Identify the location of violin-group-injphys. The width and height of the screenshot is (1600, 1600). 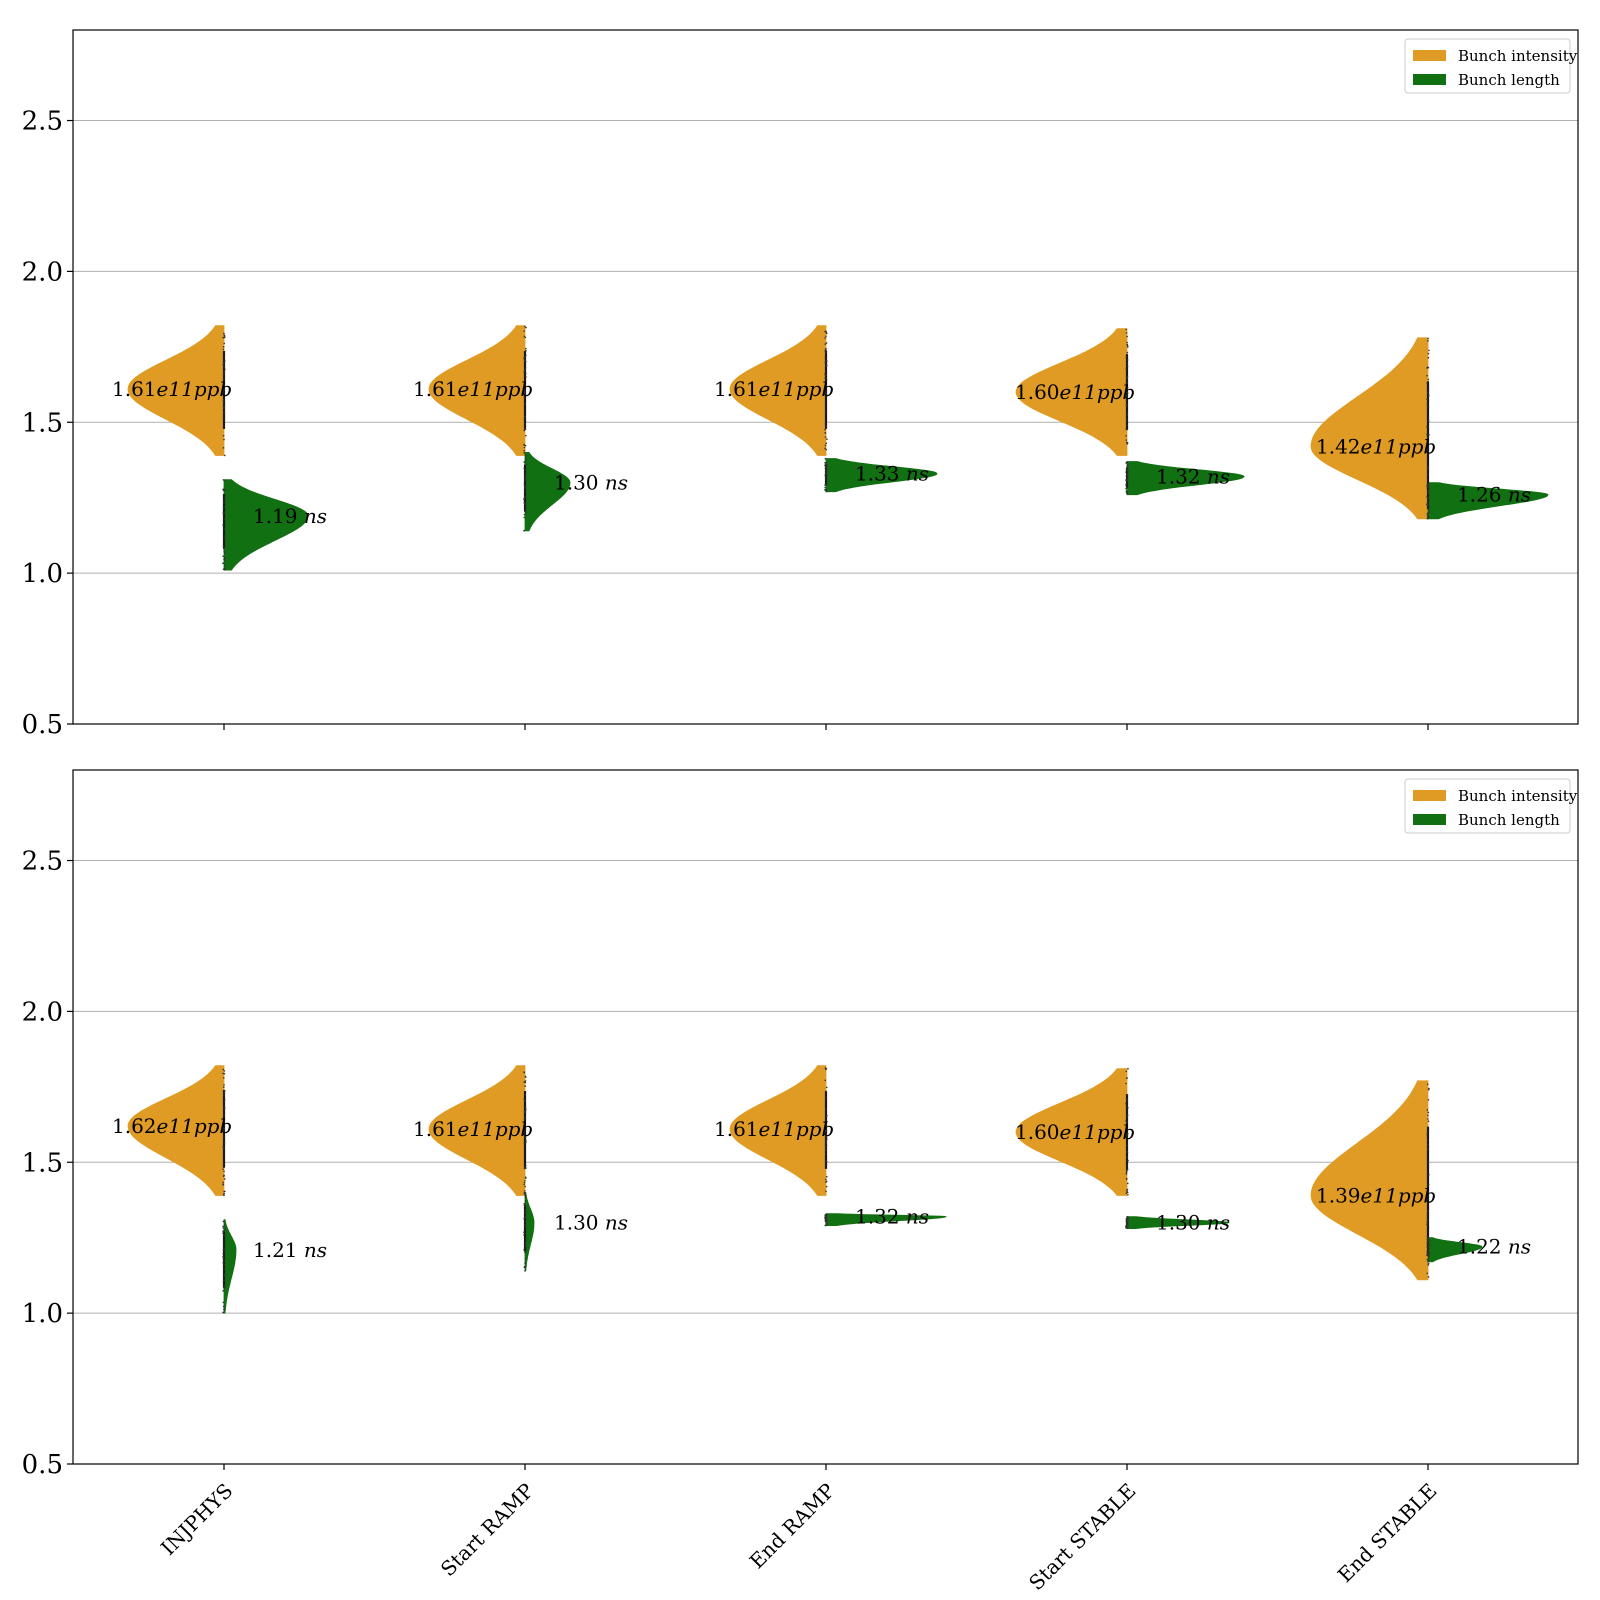
(182, 1189).